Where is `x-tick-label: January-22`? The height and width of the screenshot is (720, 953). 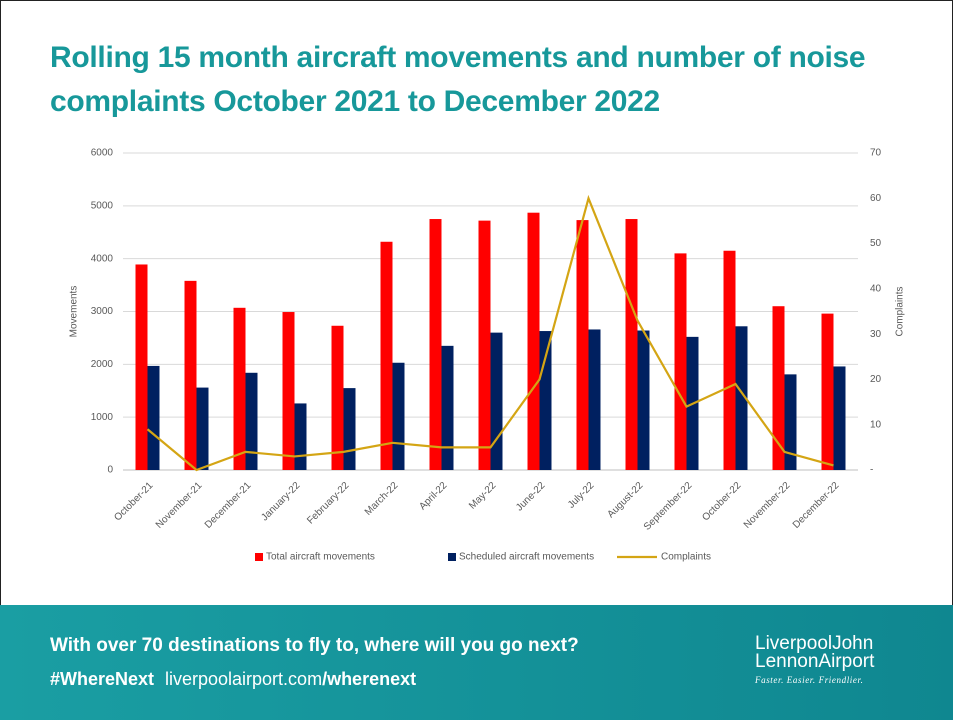 x-tick-label: January-22 is located at coordinates (280, 501).